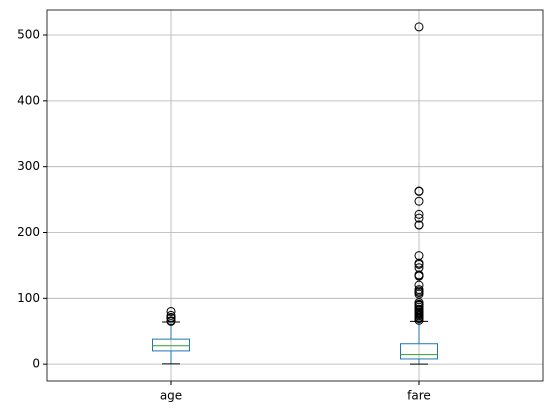  What do you see at coordinates (419, 396) in the screenshot?
I see `x-tick-label: fare` at bounding box center [419, 396].